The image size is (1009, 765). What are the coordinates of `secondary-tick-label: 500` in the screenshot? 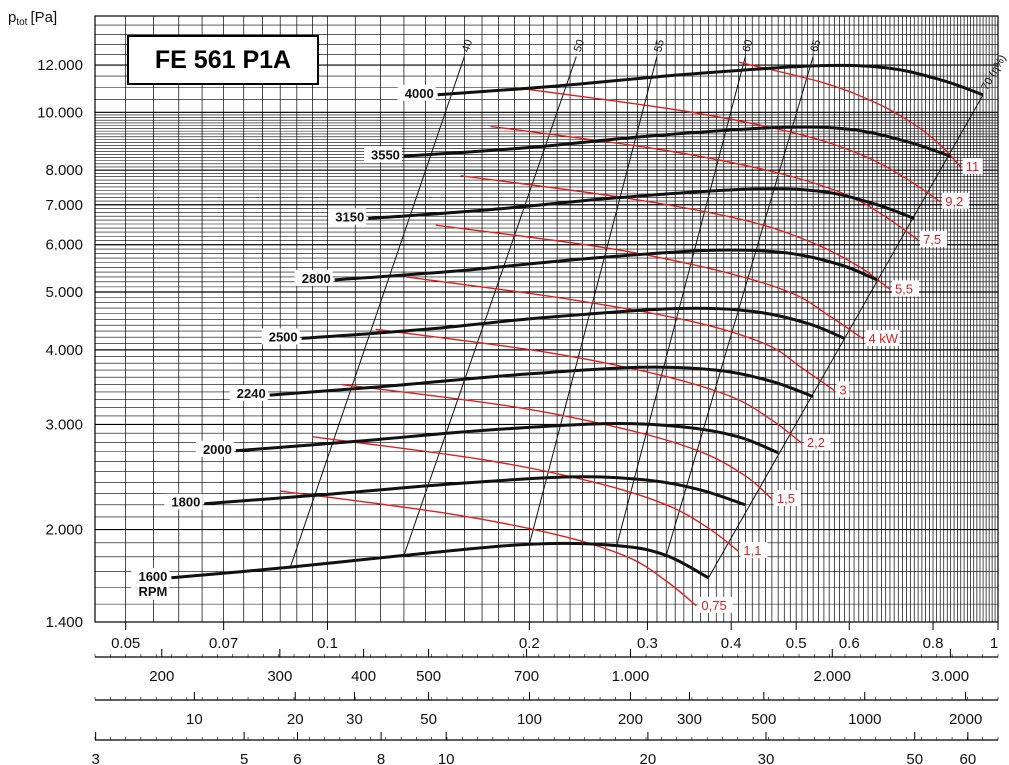 It's located at (763, 719).